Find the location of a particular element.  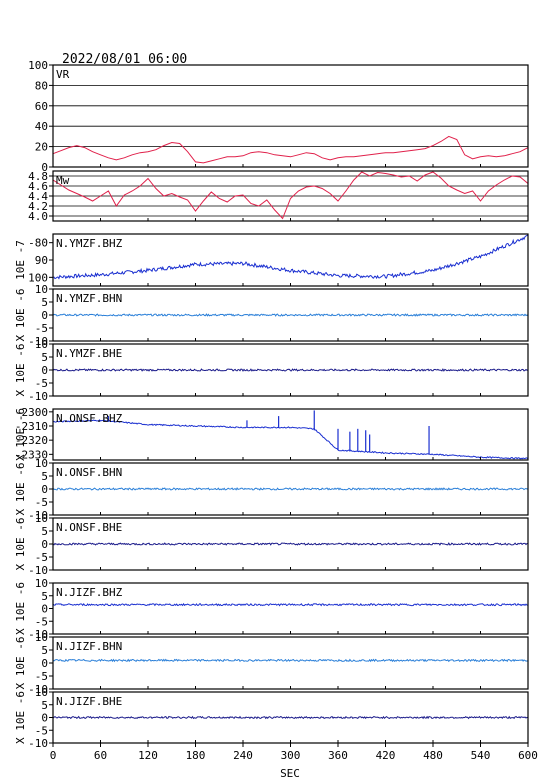

x-tick-label: 420 is located at coordinates (386, 755).